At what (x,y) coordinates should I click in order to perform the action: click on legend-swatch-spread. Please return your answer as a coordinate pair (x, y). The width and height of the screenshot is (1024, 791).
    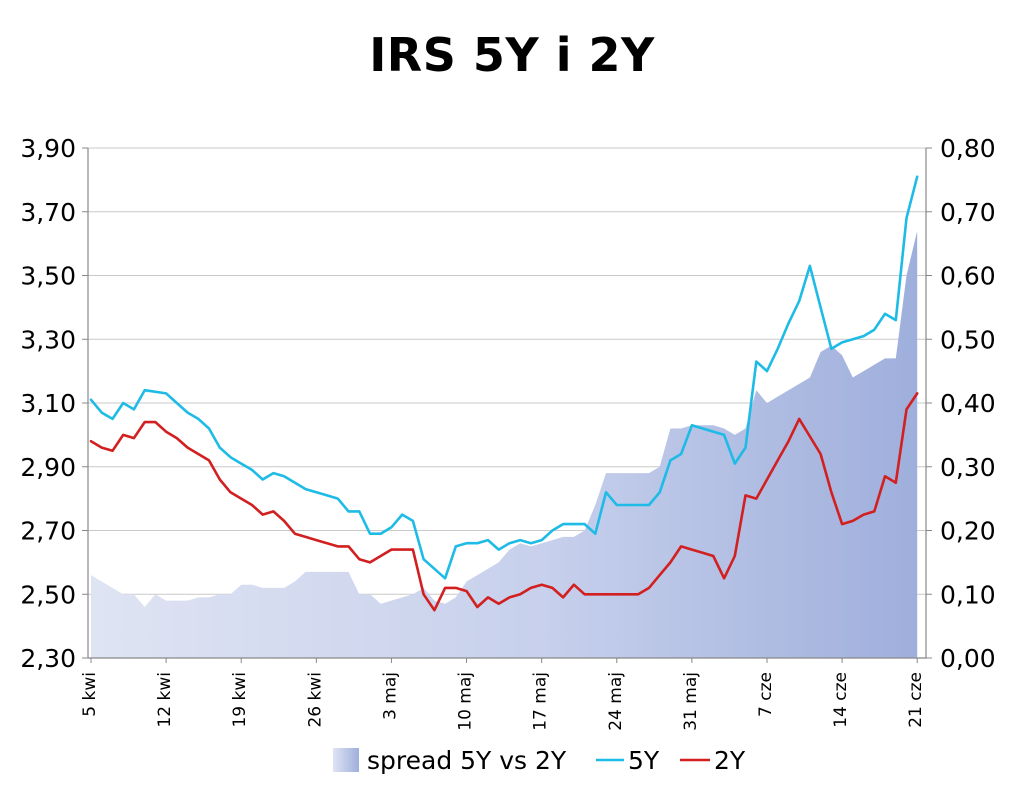
    Looking at the image, I should click on (346, 760).